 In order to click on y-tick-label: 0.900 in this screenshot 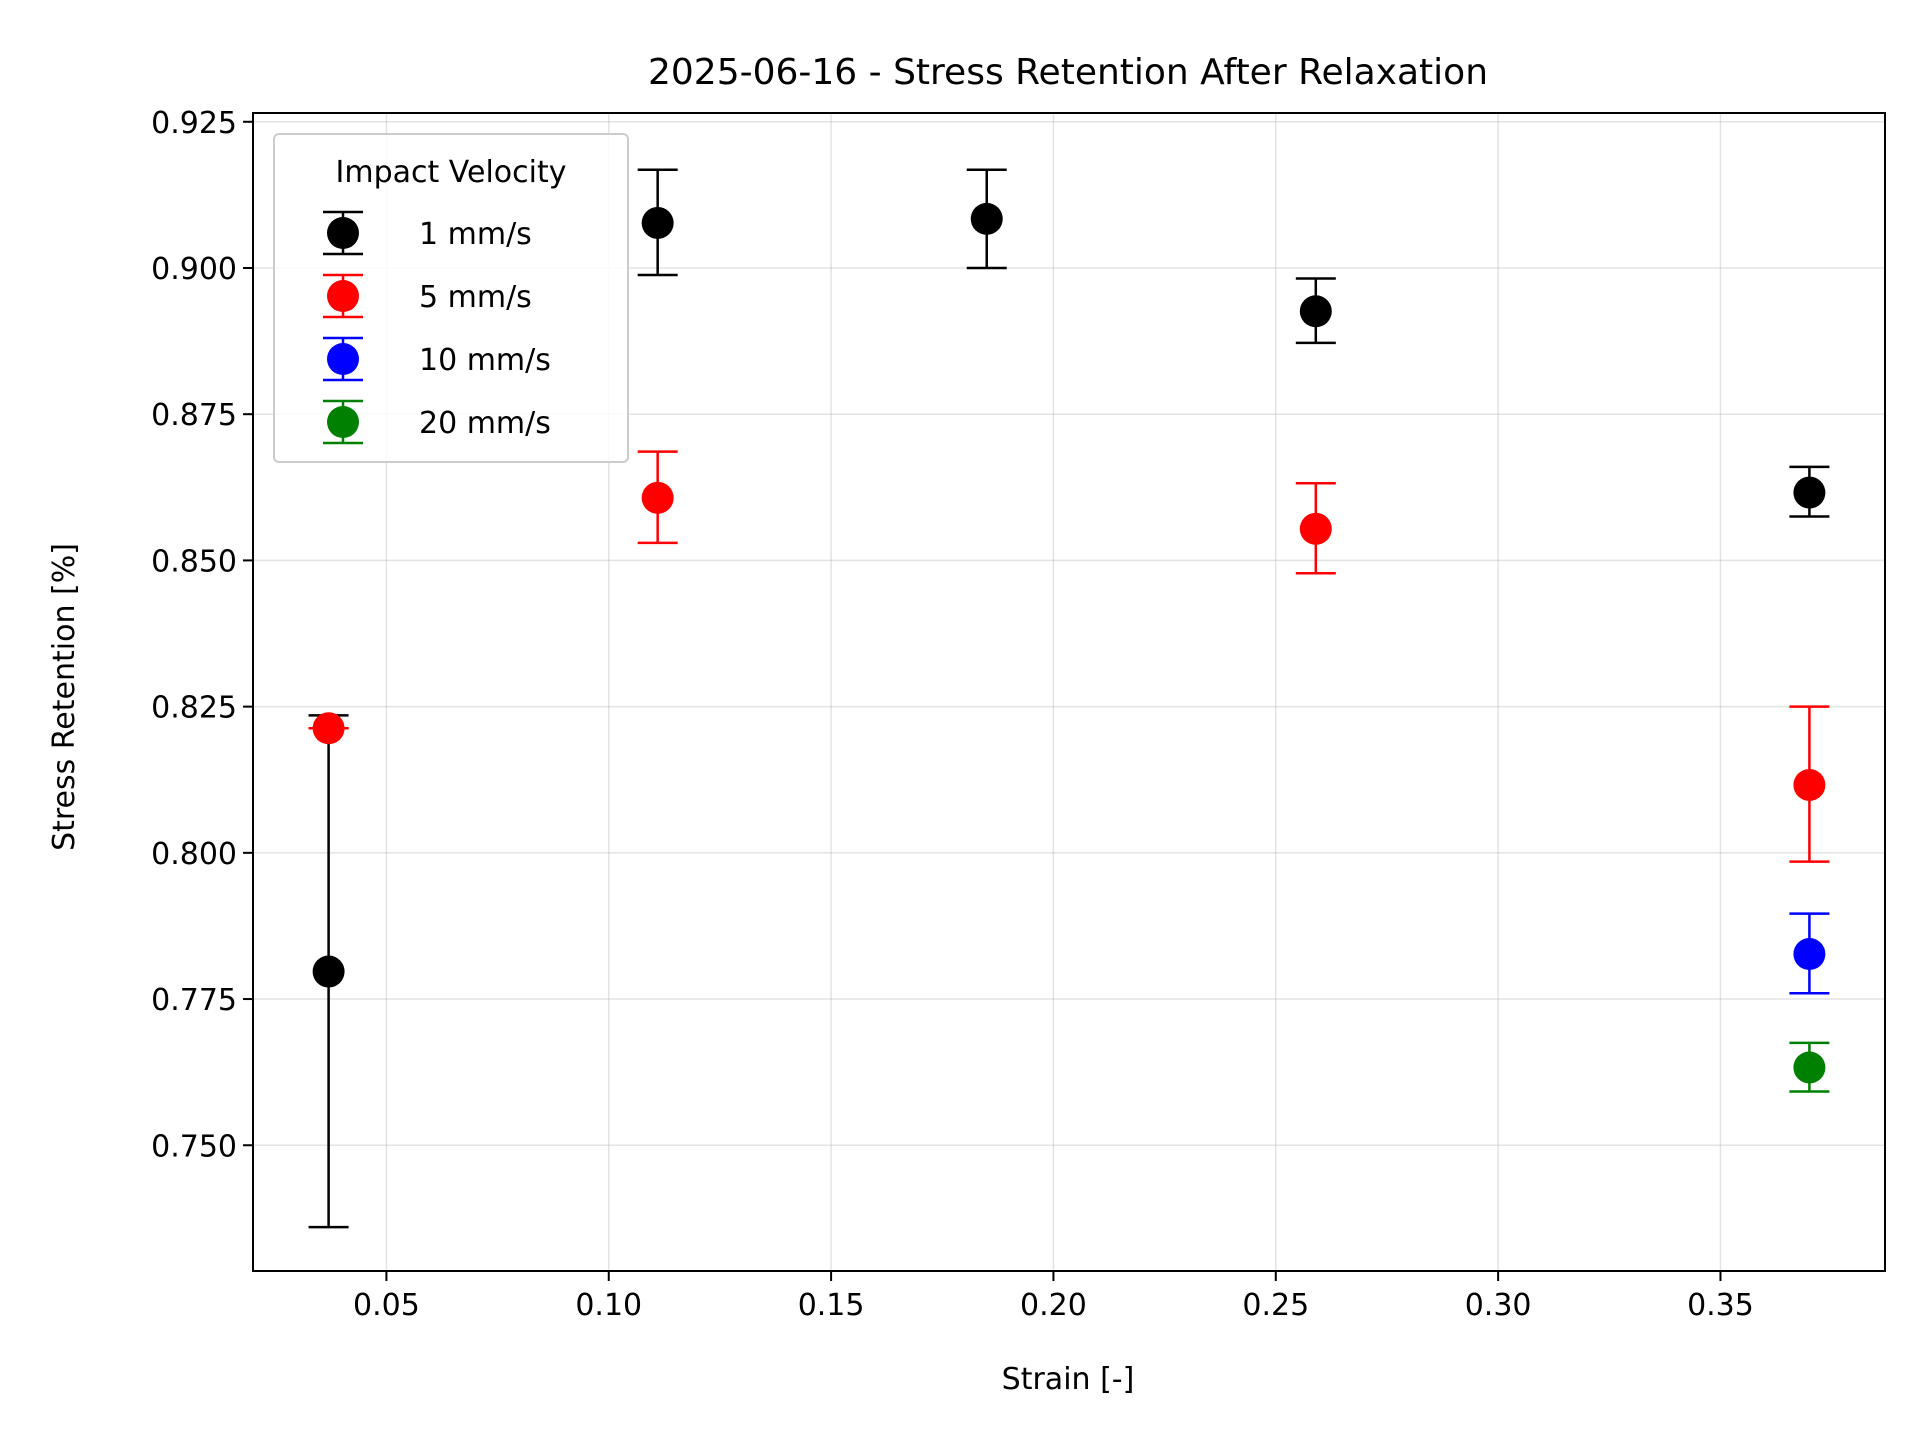, I will do `click(194, 269)`.